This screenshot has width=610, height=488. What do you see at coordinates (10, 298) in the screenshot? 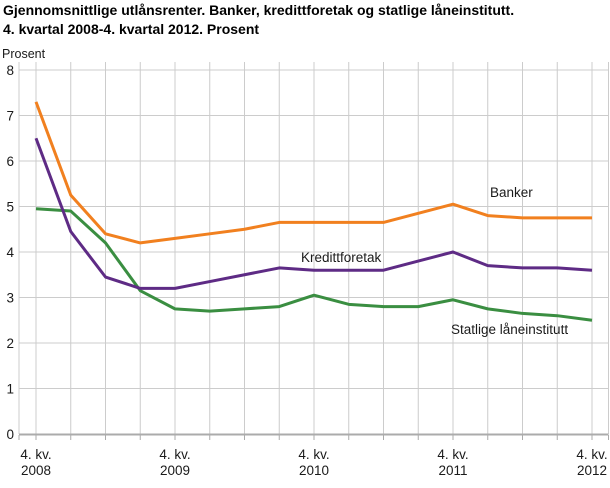
I see `y-axis-tick-label: 3` at bounding box center [10, 298].